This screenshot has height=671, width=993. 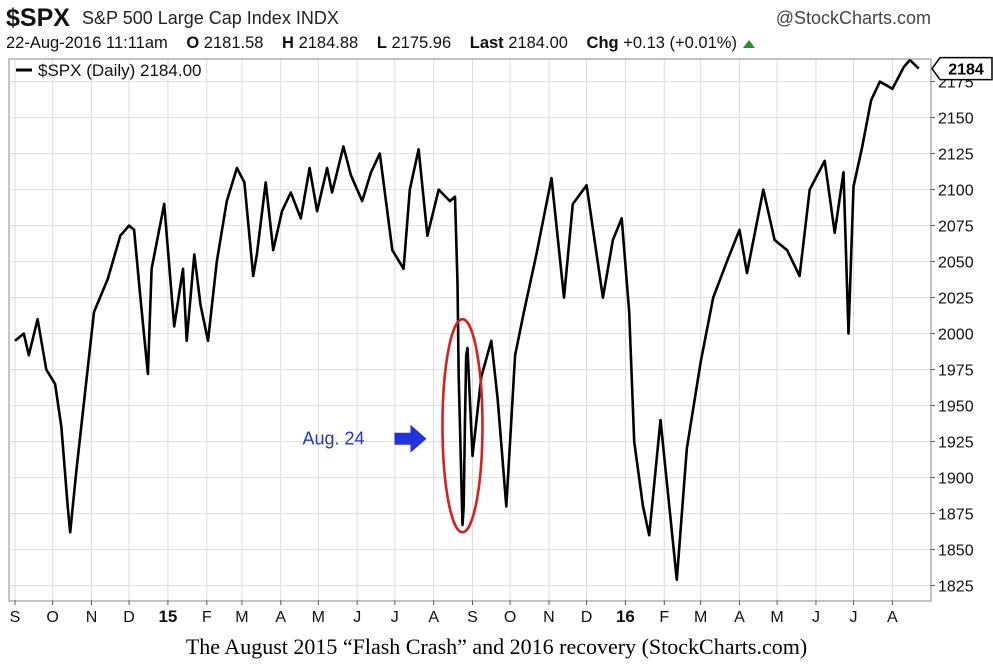 What do you see at coordinates (328, 43) in the screenshot?
I see `high-value: 2184.88` at bounding box center [328, 43].